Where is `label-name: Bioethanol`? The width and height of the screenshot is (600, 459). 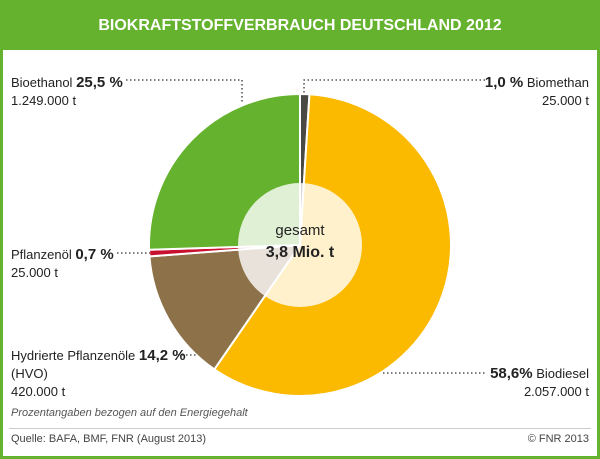 label-name: Bioethanol is located at coordinates (42, 82).